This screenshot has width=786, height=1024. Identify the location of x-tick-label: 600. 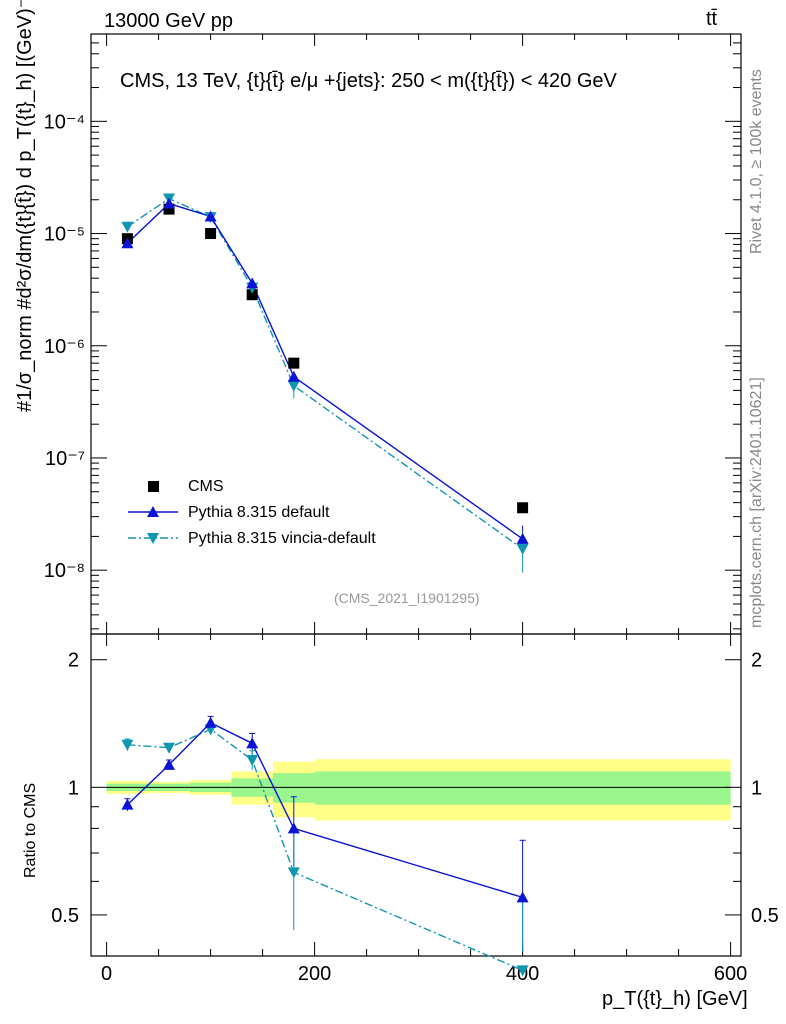
(730, 974).